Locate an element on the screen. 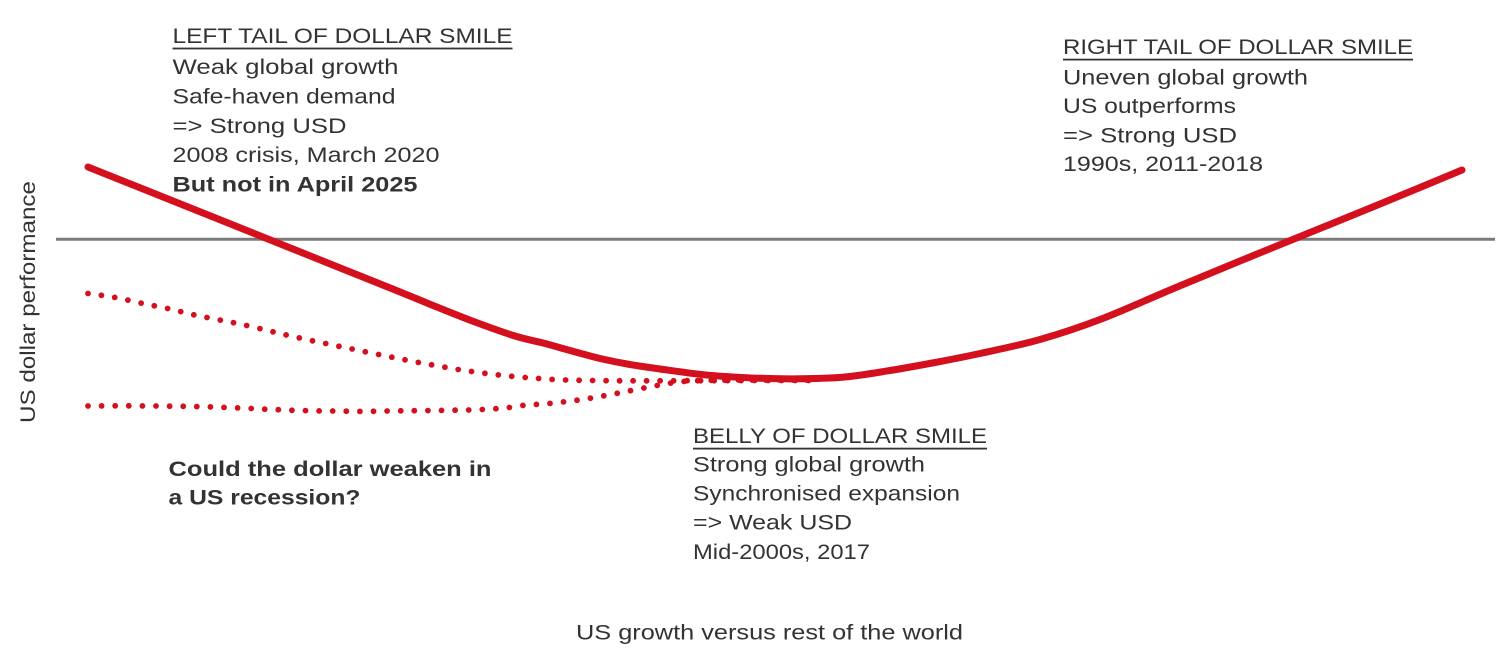 The width and height of the screenshot is (1507, 662). svg-text: Synchronised expansion is located at coordinates (826, 493).